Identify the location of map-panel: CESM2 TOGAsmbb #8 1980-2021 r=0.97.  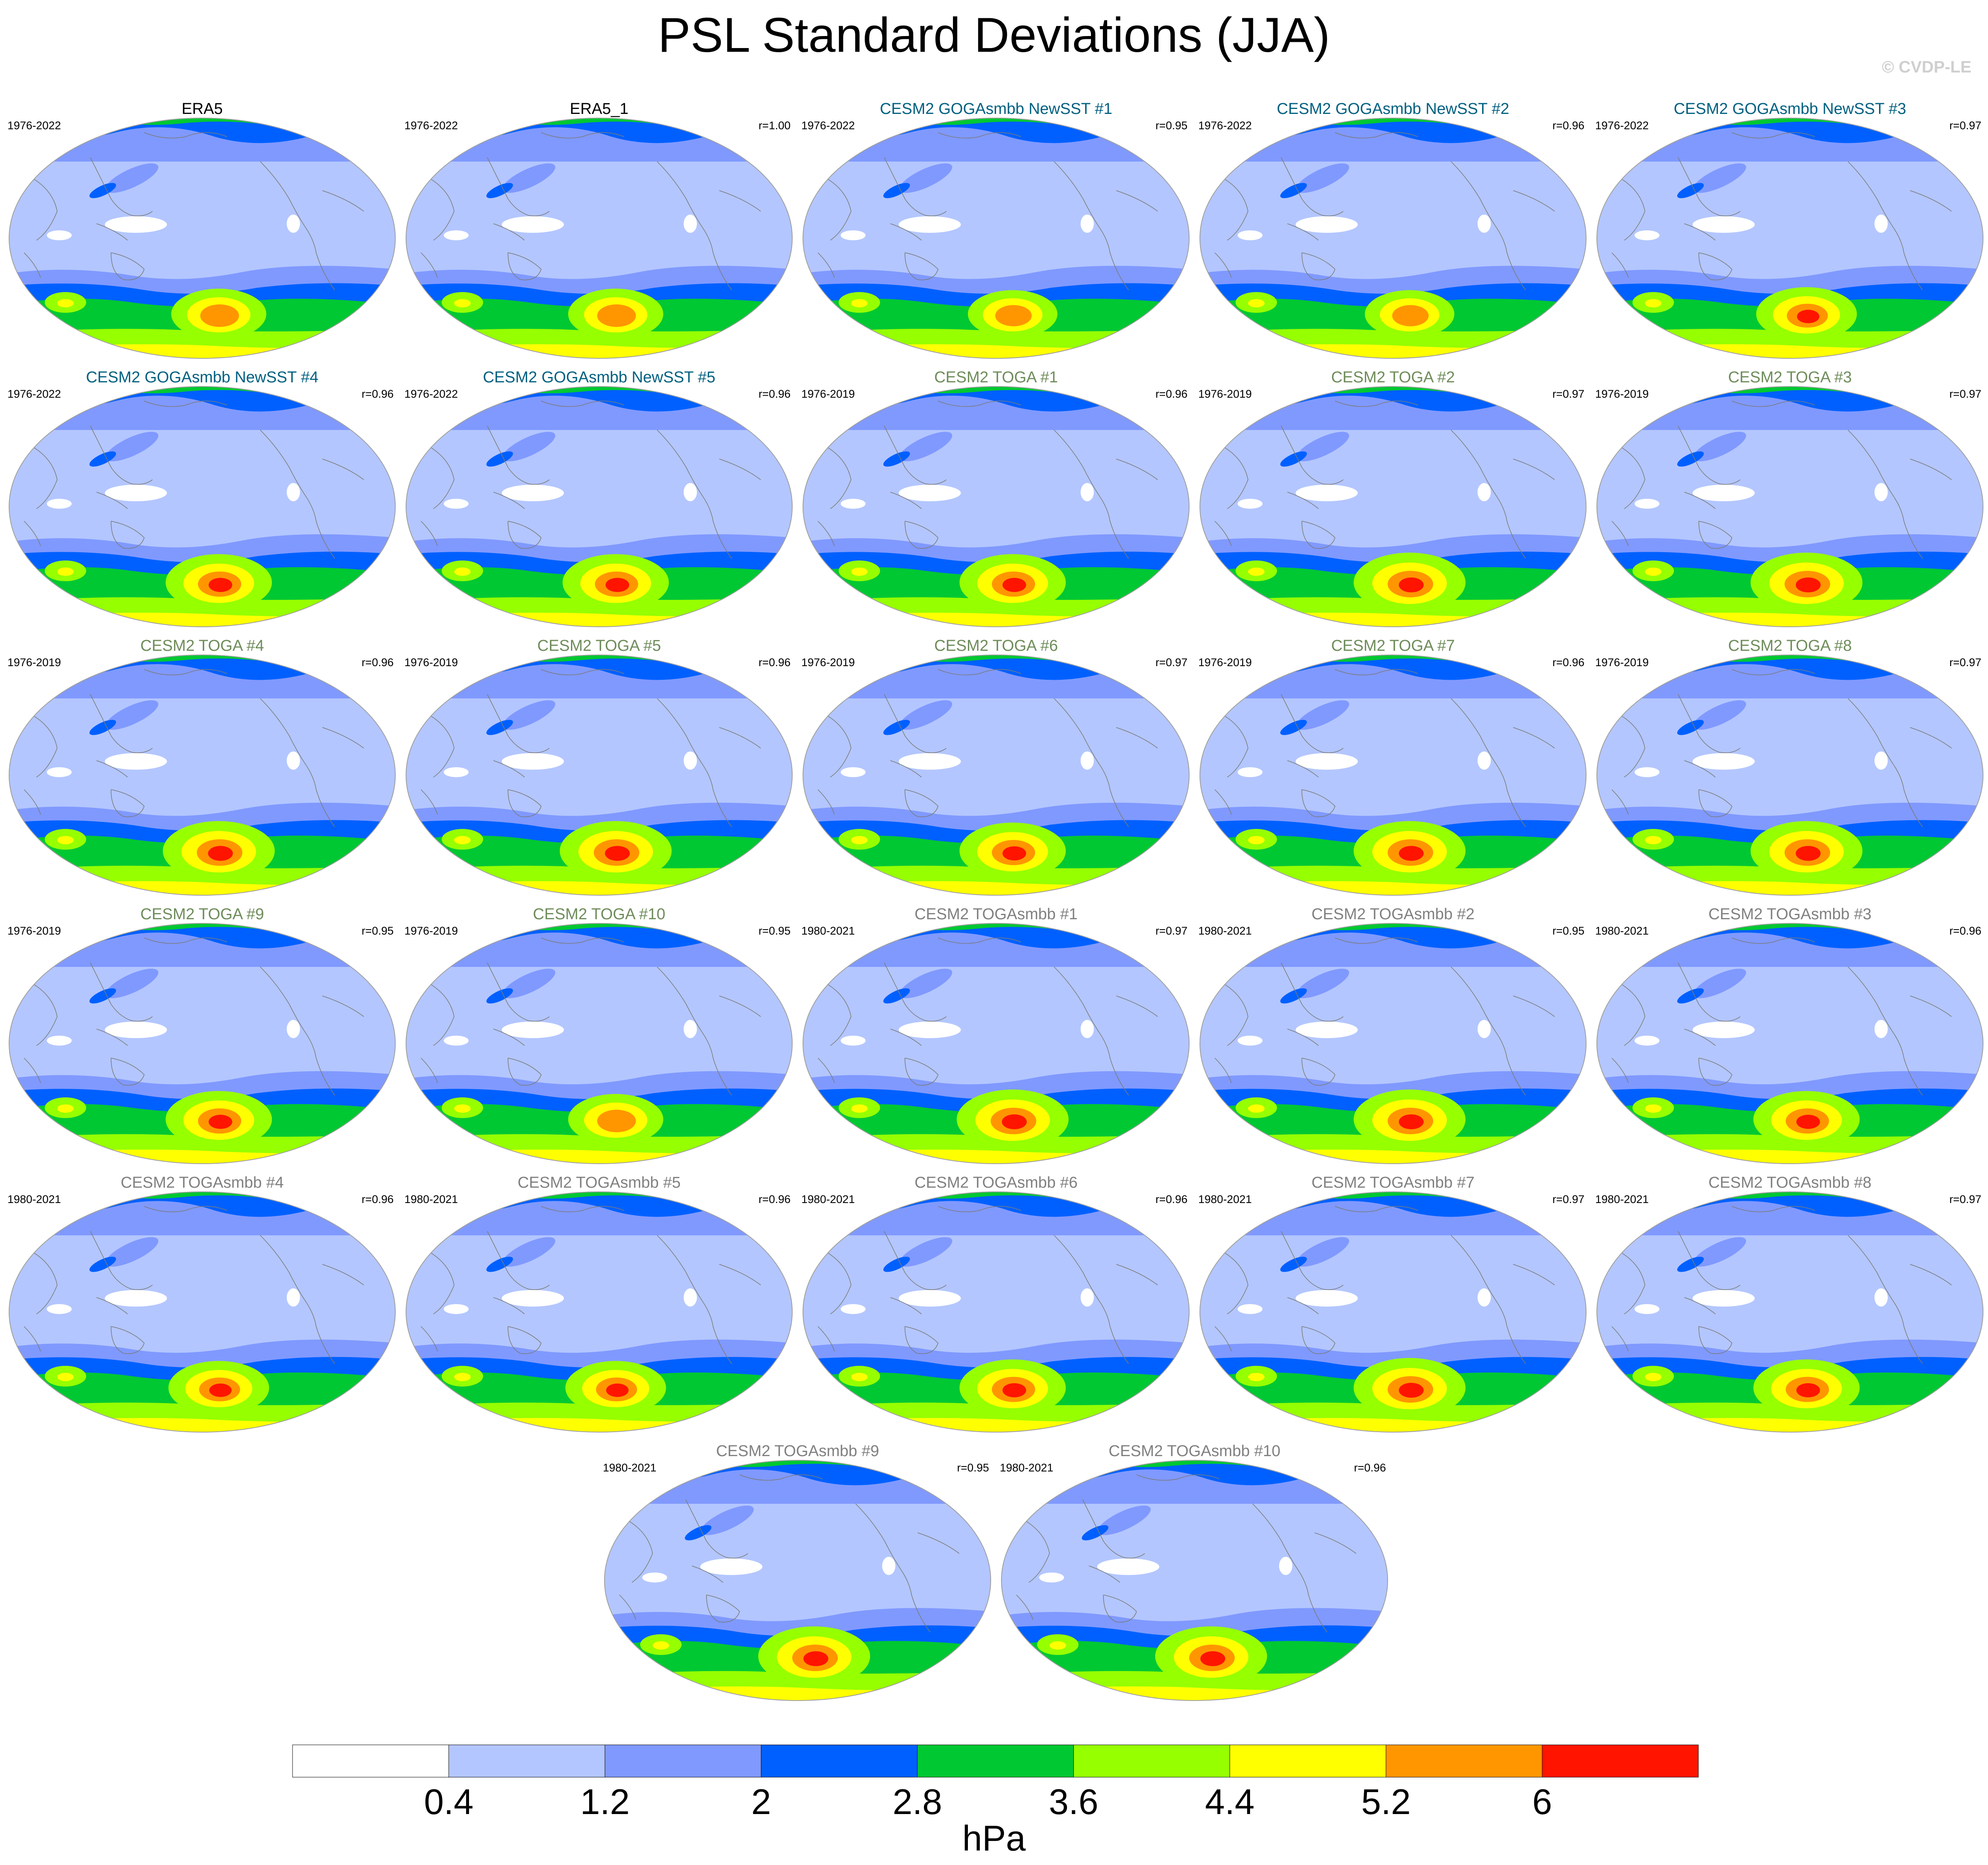
(1790, 1303).